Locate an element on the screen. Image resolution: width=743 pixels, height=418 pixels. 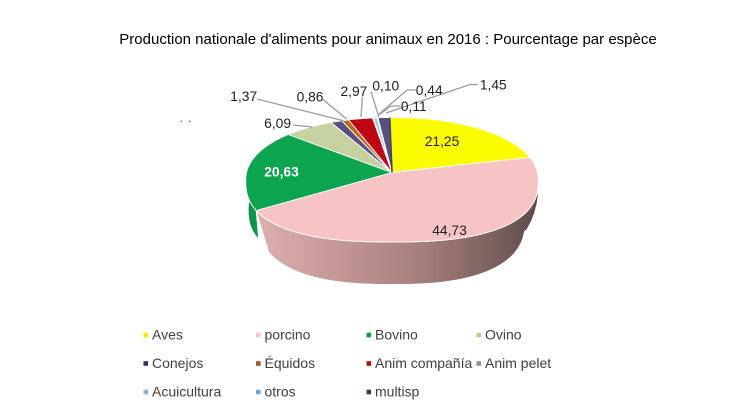
svg-text: otros is located at coordinates (280, 392).